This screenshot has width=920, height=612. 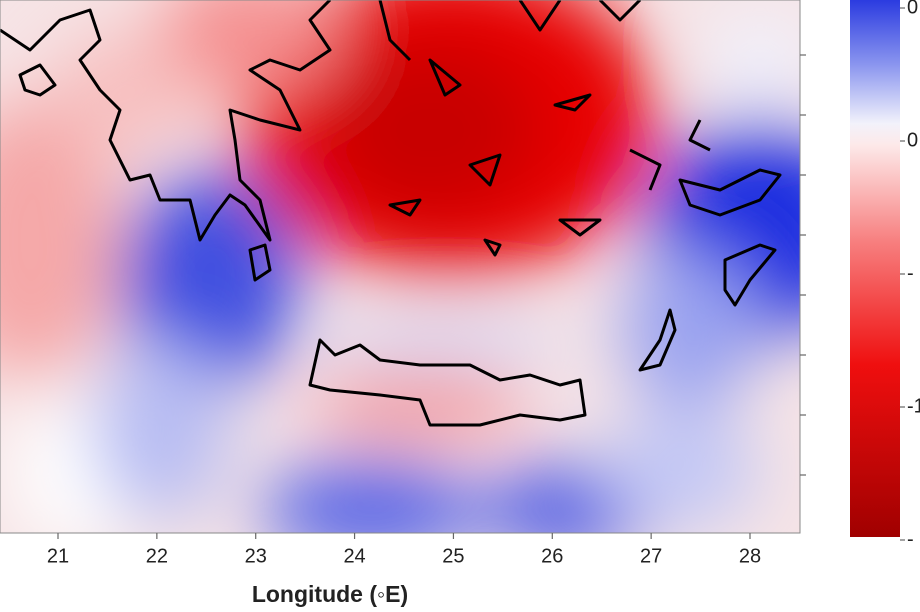 I want to click on x-tick-label: 23, so click(x=256, y=556).